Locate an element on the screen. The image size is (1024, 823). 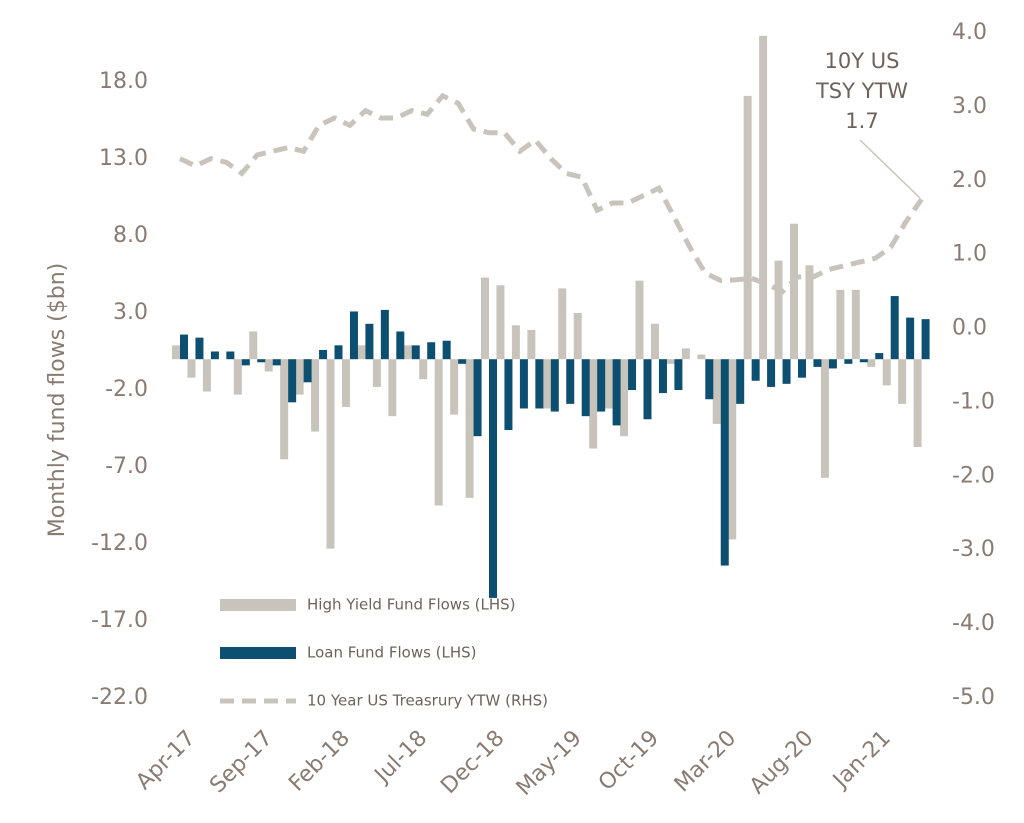
x-tick-label: Oct-19 is located at coordinates (629, 761).